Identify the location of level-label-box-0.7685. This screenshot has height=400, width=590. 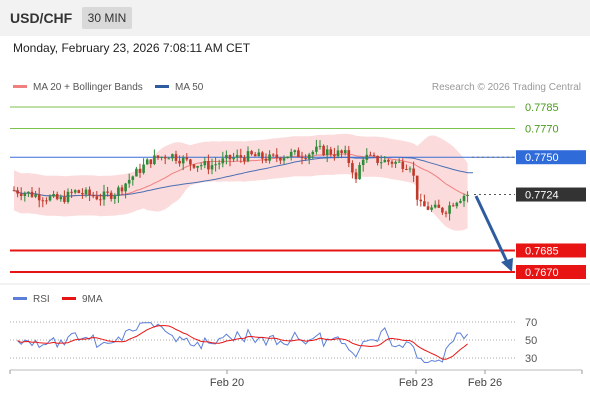
(551, 250).